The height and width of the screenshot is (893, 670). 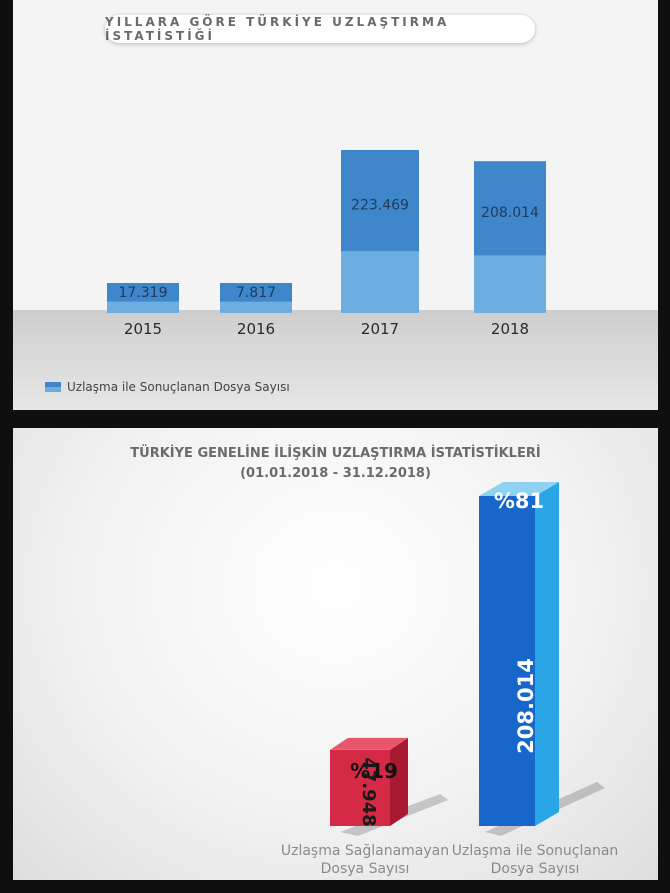 I want to click on data-label-2017: 223.469, so click(x=380, y=205).